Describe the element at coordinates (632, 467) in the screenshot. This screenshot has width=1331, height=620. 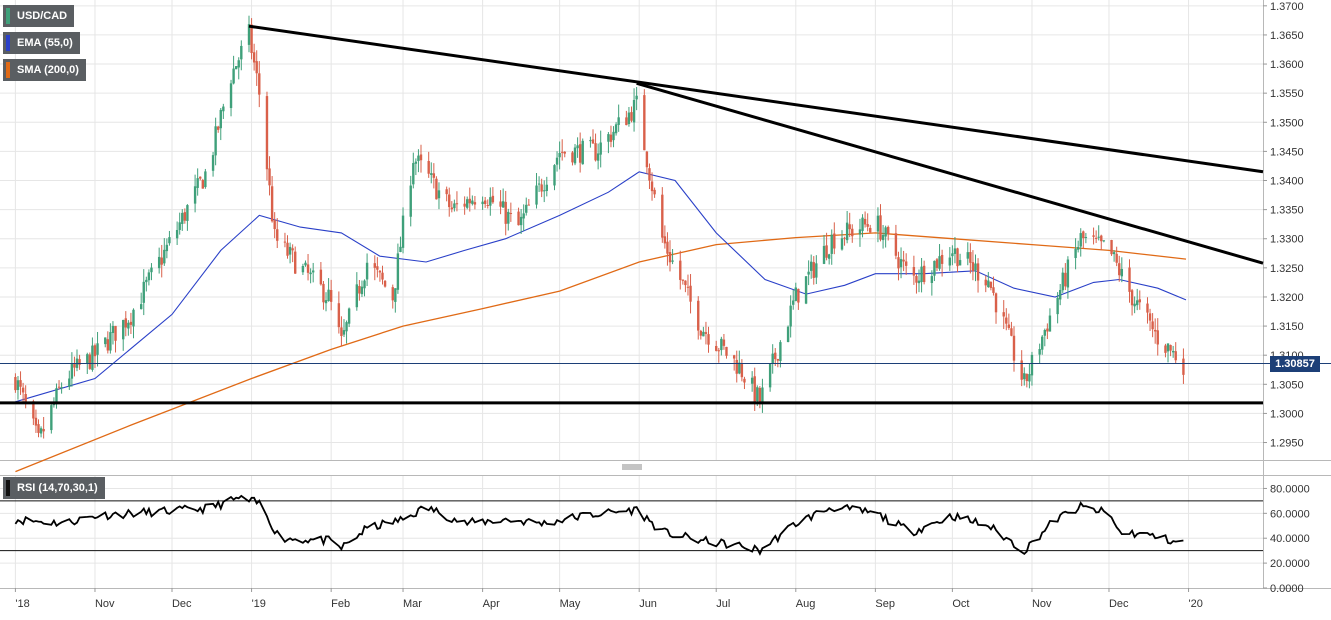
I see `pane-resize-handle` at that location.